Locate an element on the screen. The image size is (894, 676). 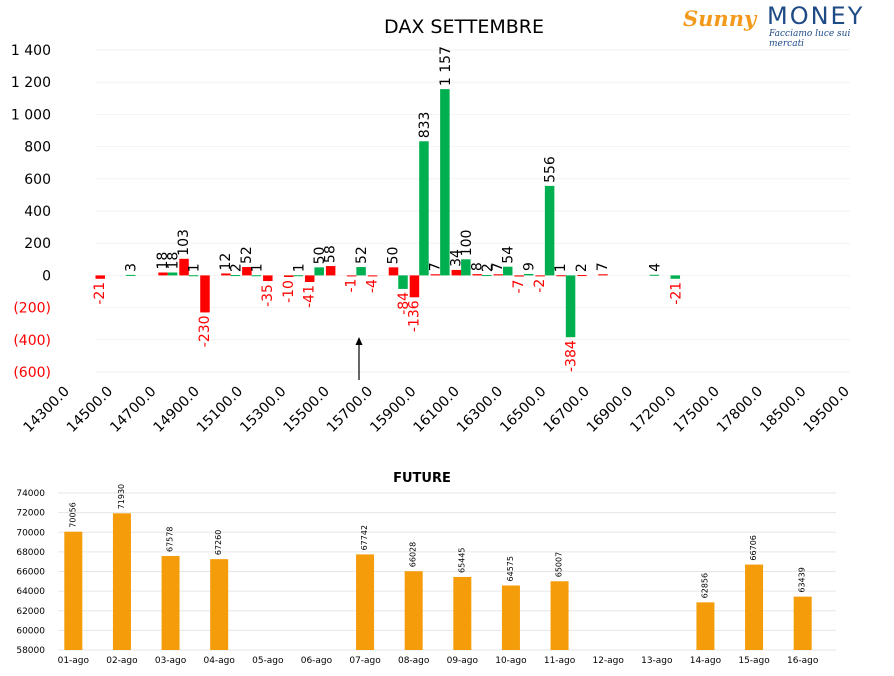
data-label-red: 1 is located at coordinates (561, 267).